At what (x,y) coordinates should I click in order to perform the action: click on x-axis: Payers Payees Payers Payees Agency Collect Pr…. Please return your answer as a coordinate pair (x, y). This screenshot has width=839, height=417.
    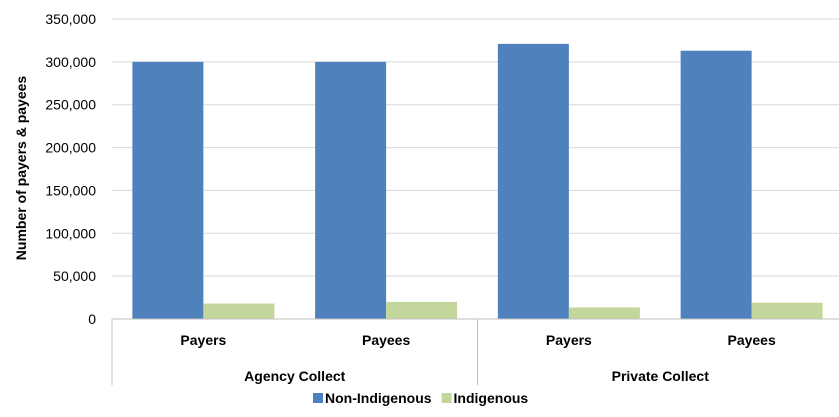
    Looking at the image, I should click on (475, 351).